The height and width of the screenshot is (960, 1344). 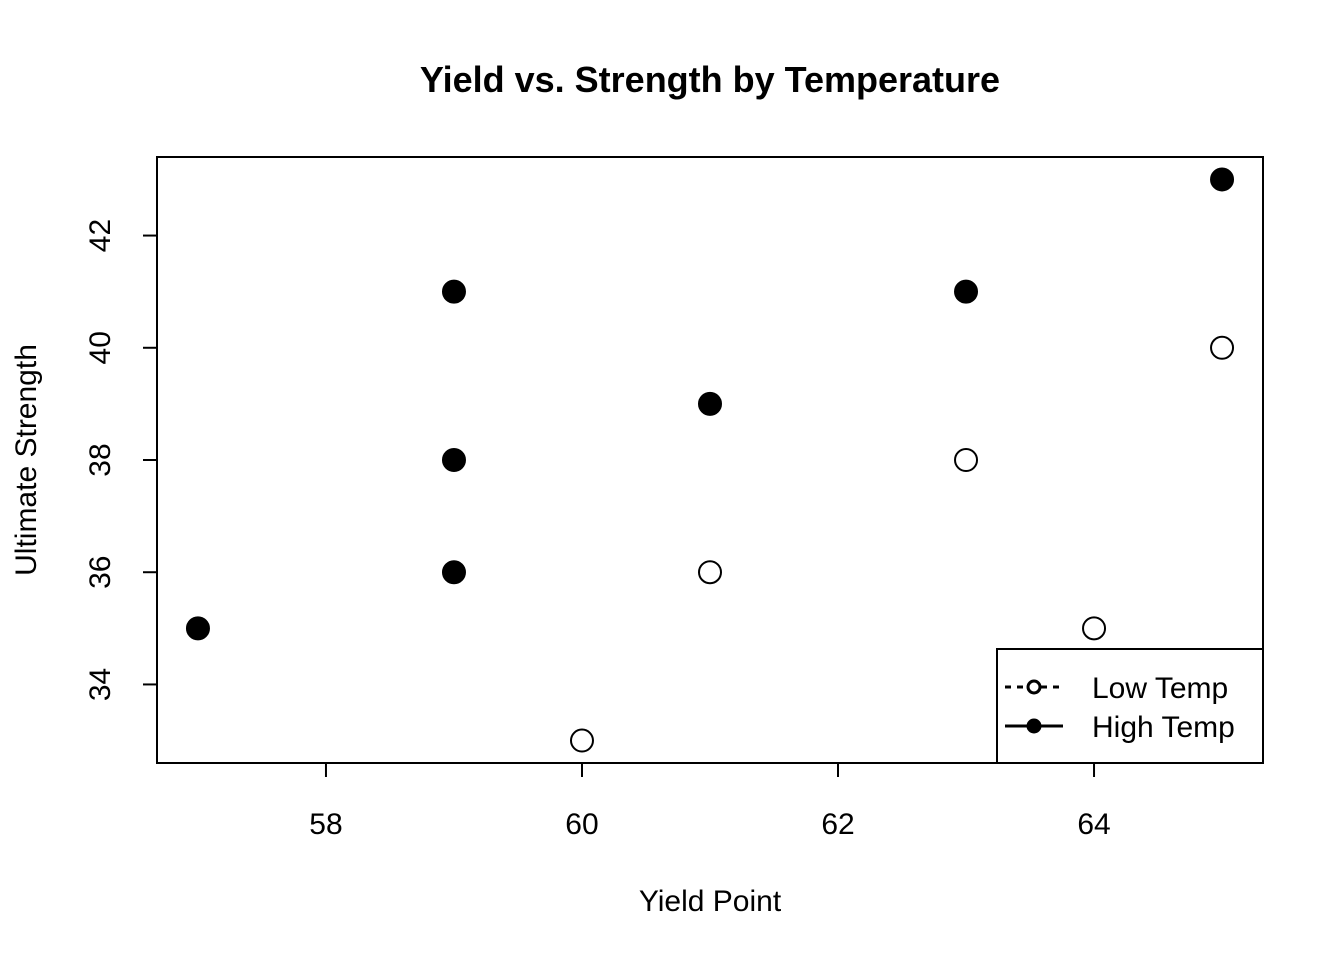 I want to click on y-tick-label: 42, so click(x=100, y=235).